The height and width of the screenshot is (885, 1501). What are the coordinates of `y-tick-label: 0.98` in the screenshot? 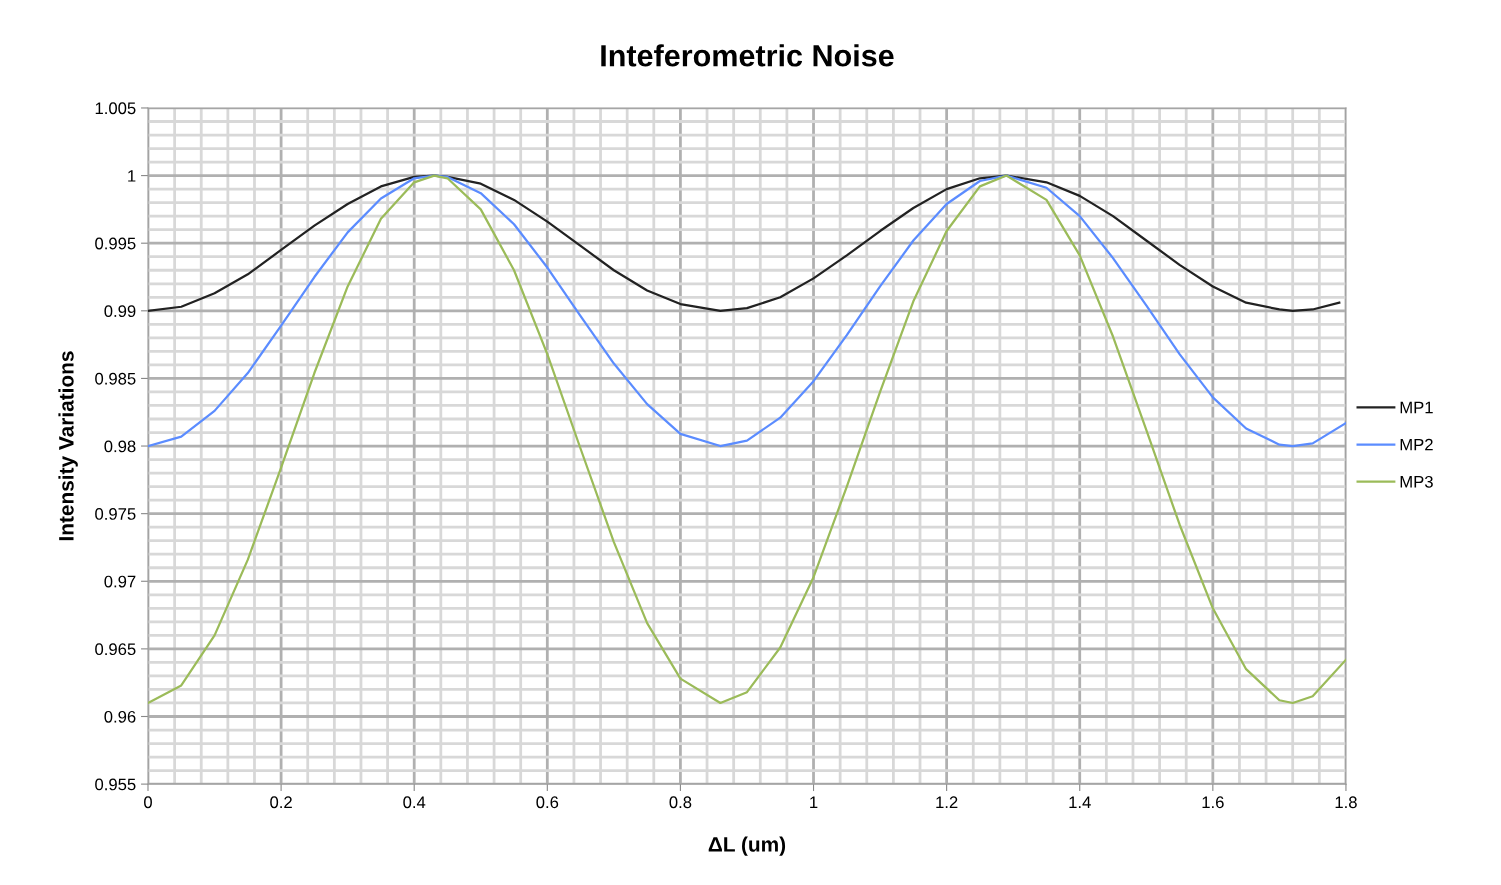 It's located at (120, 446).